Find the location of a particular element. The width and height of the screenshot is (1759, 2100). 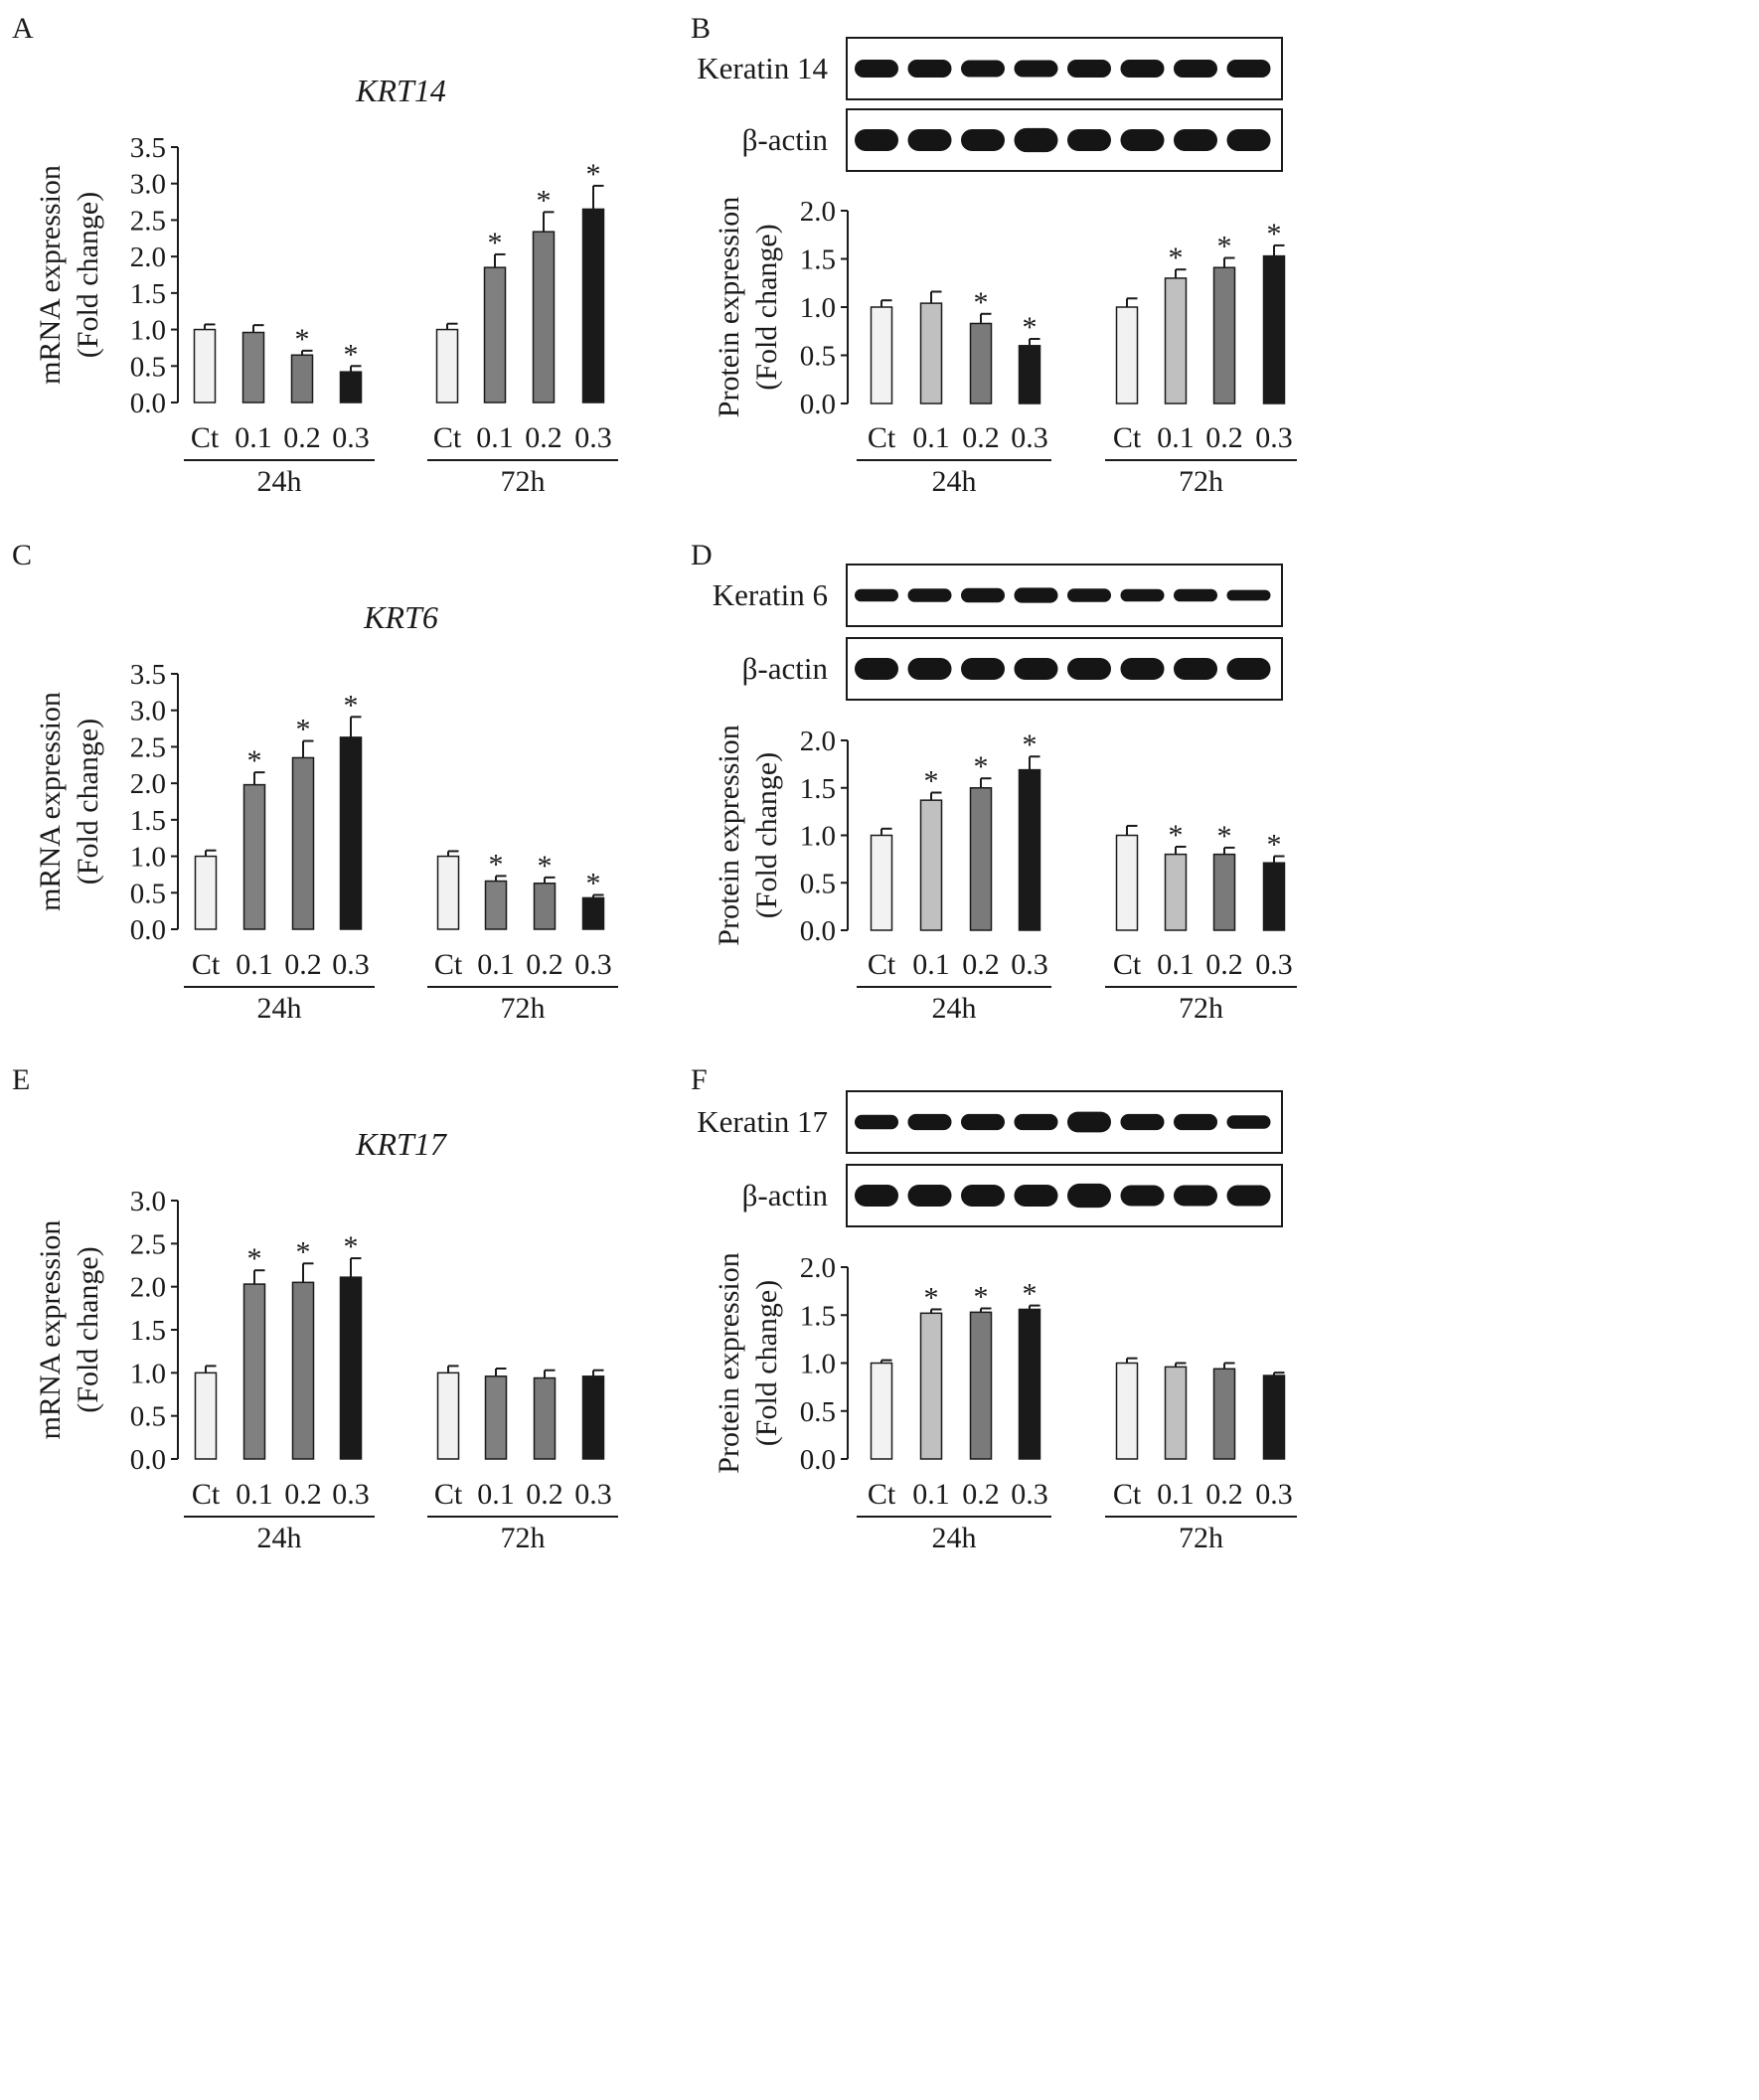

blot-target: Keratin 6 is located at coordinates (998, 595).